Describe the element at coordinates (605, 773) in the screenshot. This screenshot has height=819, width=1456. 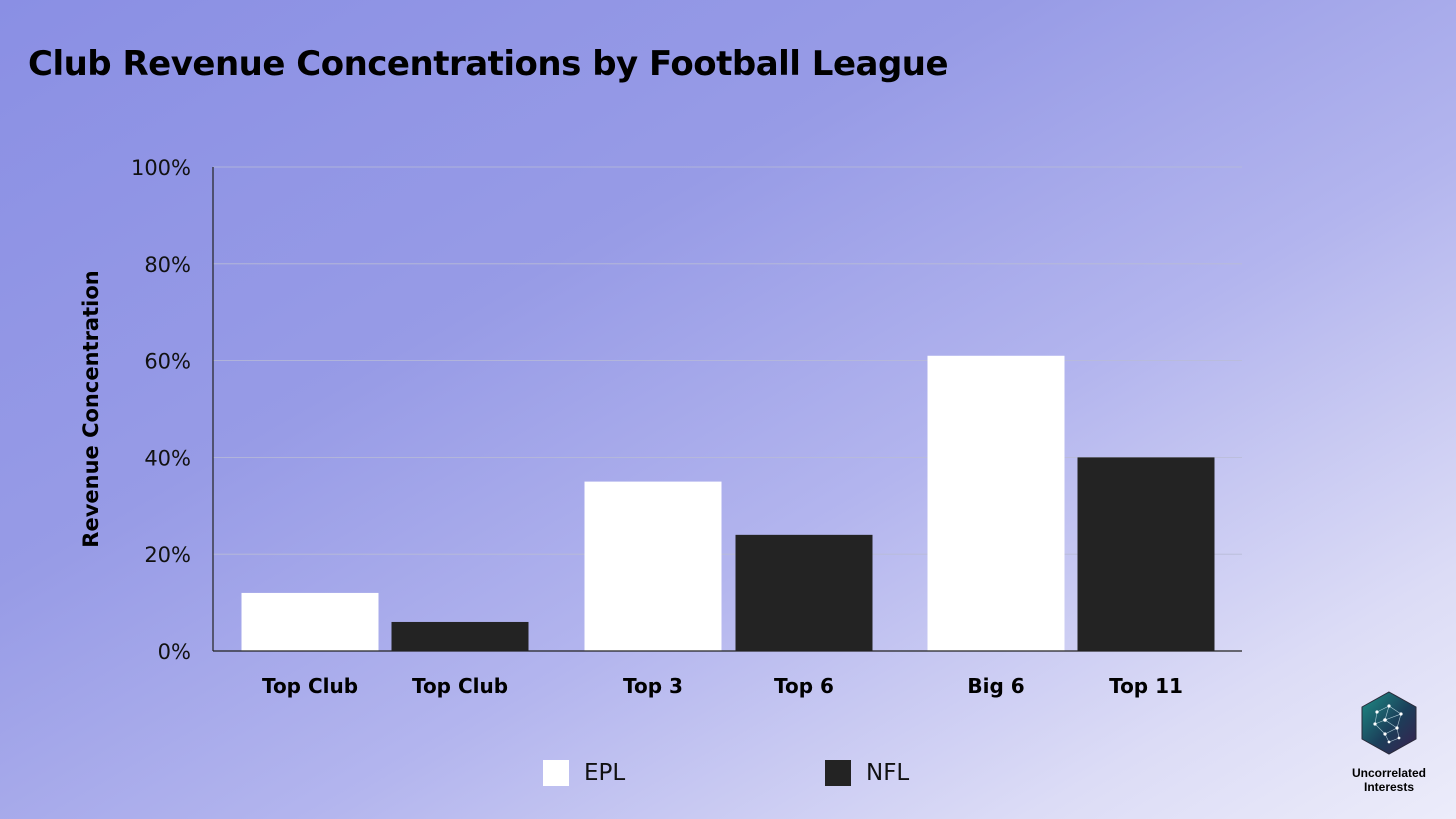
I see `legend-label-epl: EPL` at that location.